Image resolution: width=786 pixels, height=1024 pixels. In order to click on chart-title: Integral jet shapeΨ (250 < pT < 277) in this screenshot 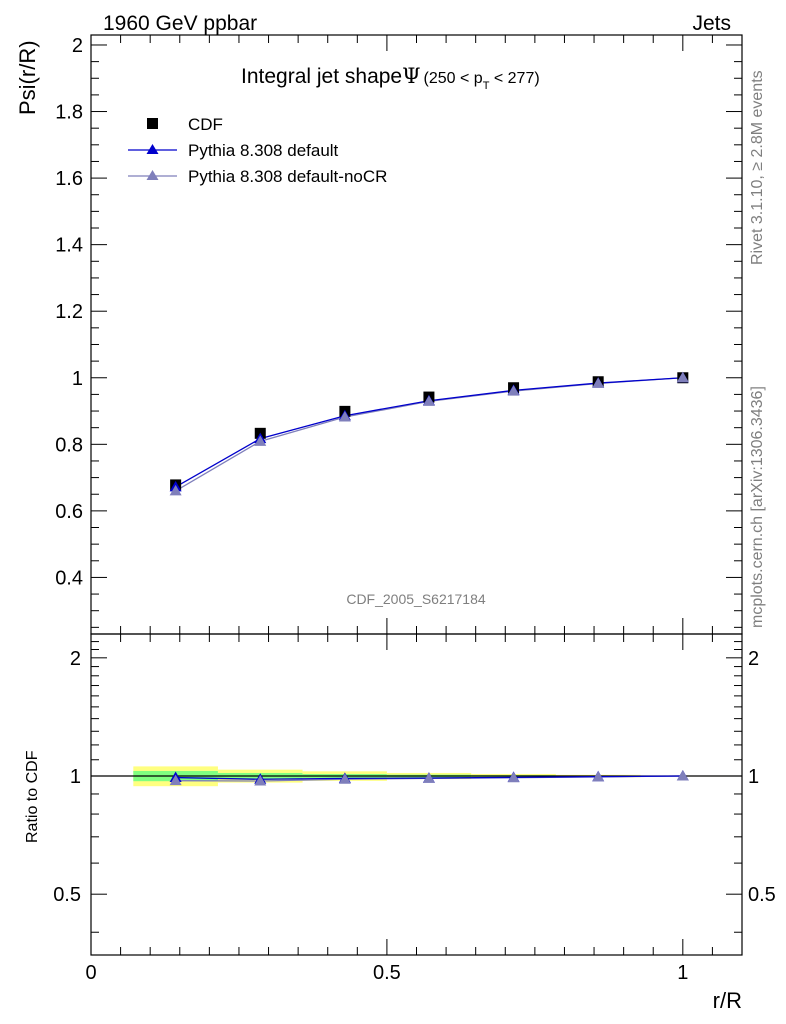, I will do `click(390, 78)`.